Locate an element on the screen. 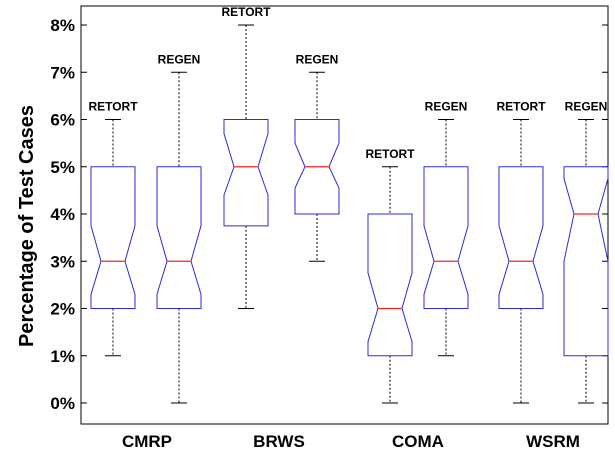 This screenshot has width=615, height=457. x-category-label: BRWS is located at coordinates (279, 441).